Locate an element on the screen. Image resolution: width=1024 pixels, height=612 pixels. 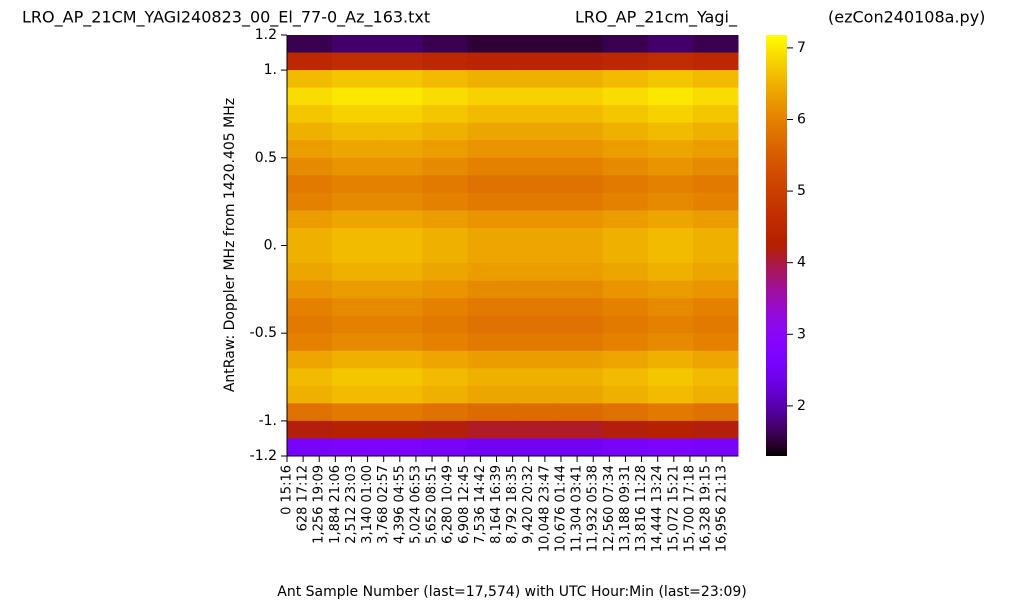
x-tick-label: 6,908 12:45 is located at coordinates (464, 504).